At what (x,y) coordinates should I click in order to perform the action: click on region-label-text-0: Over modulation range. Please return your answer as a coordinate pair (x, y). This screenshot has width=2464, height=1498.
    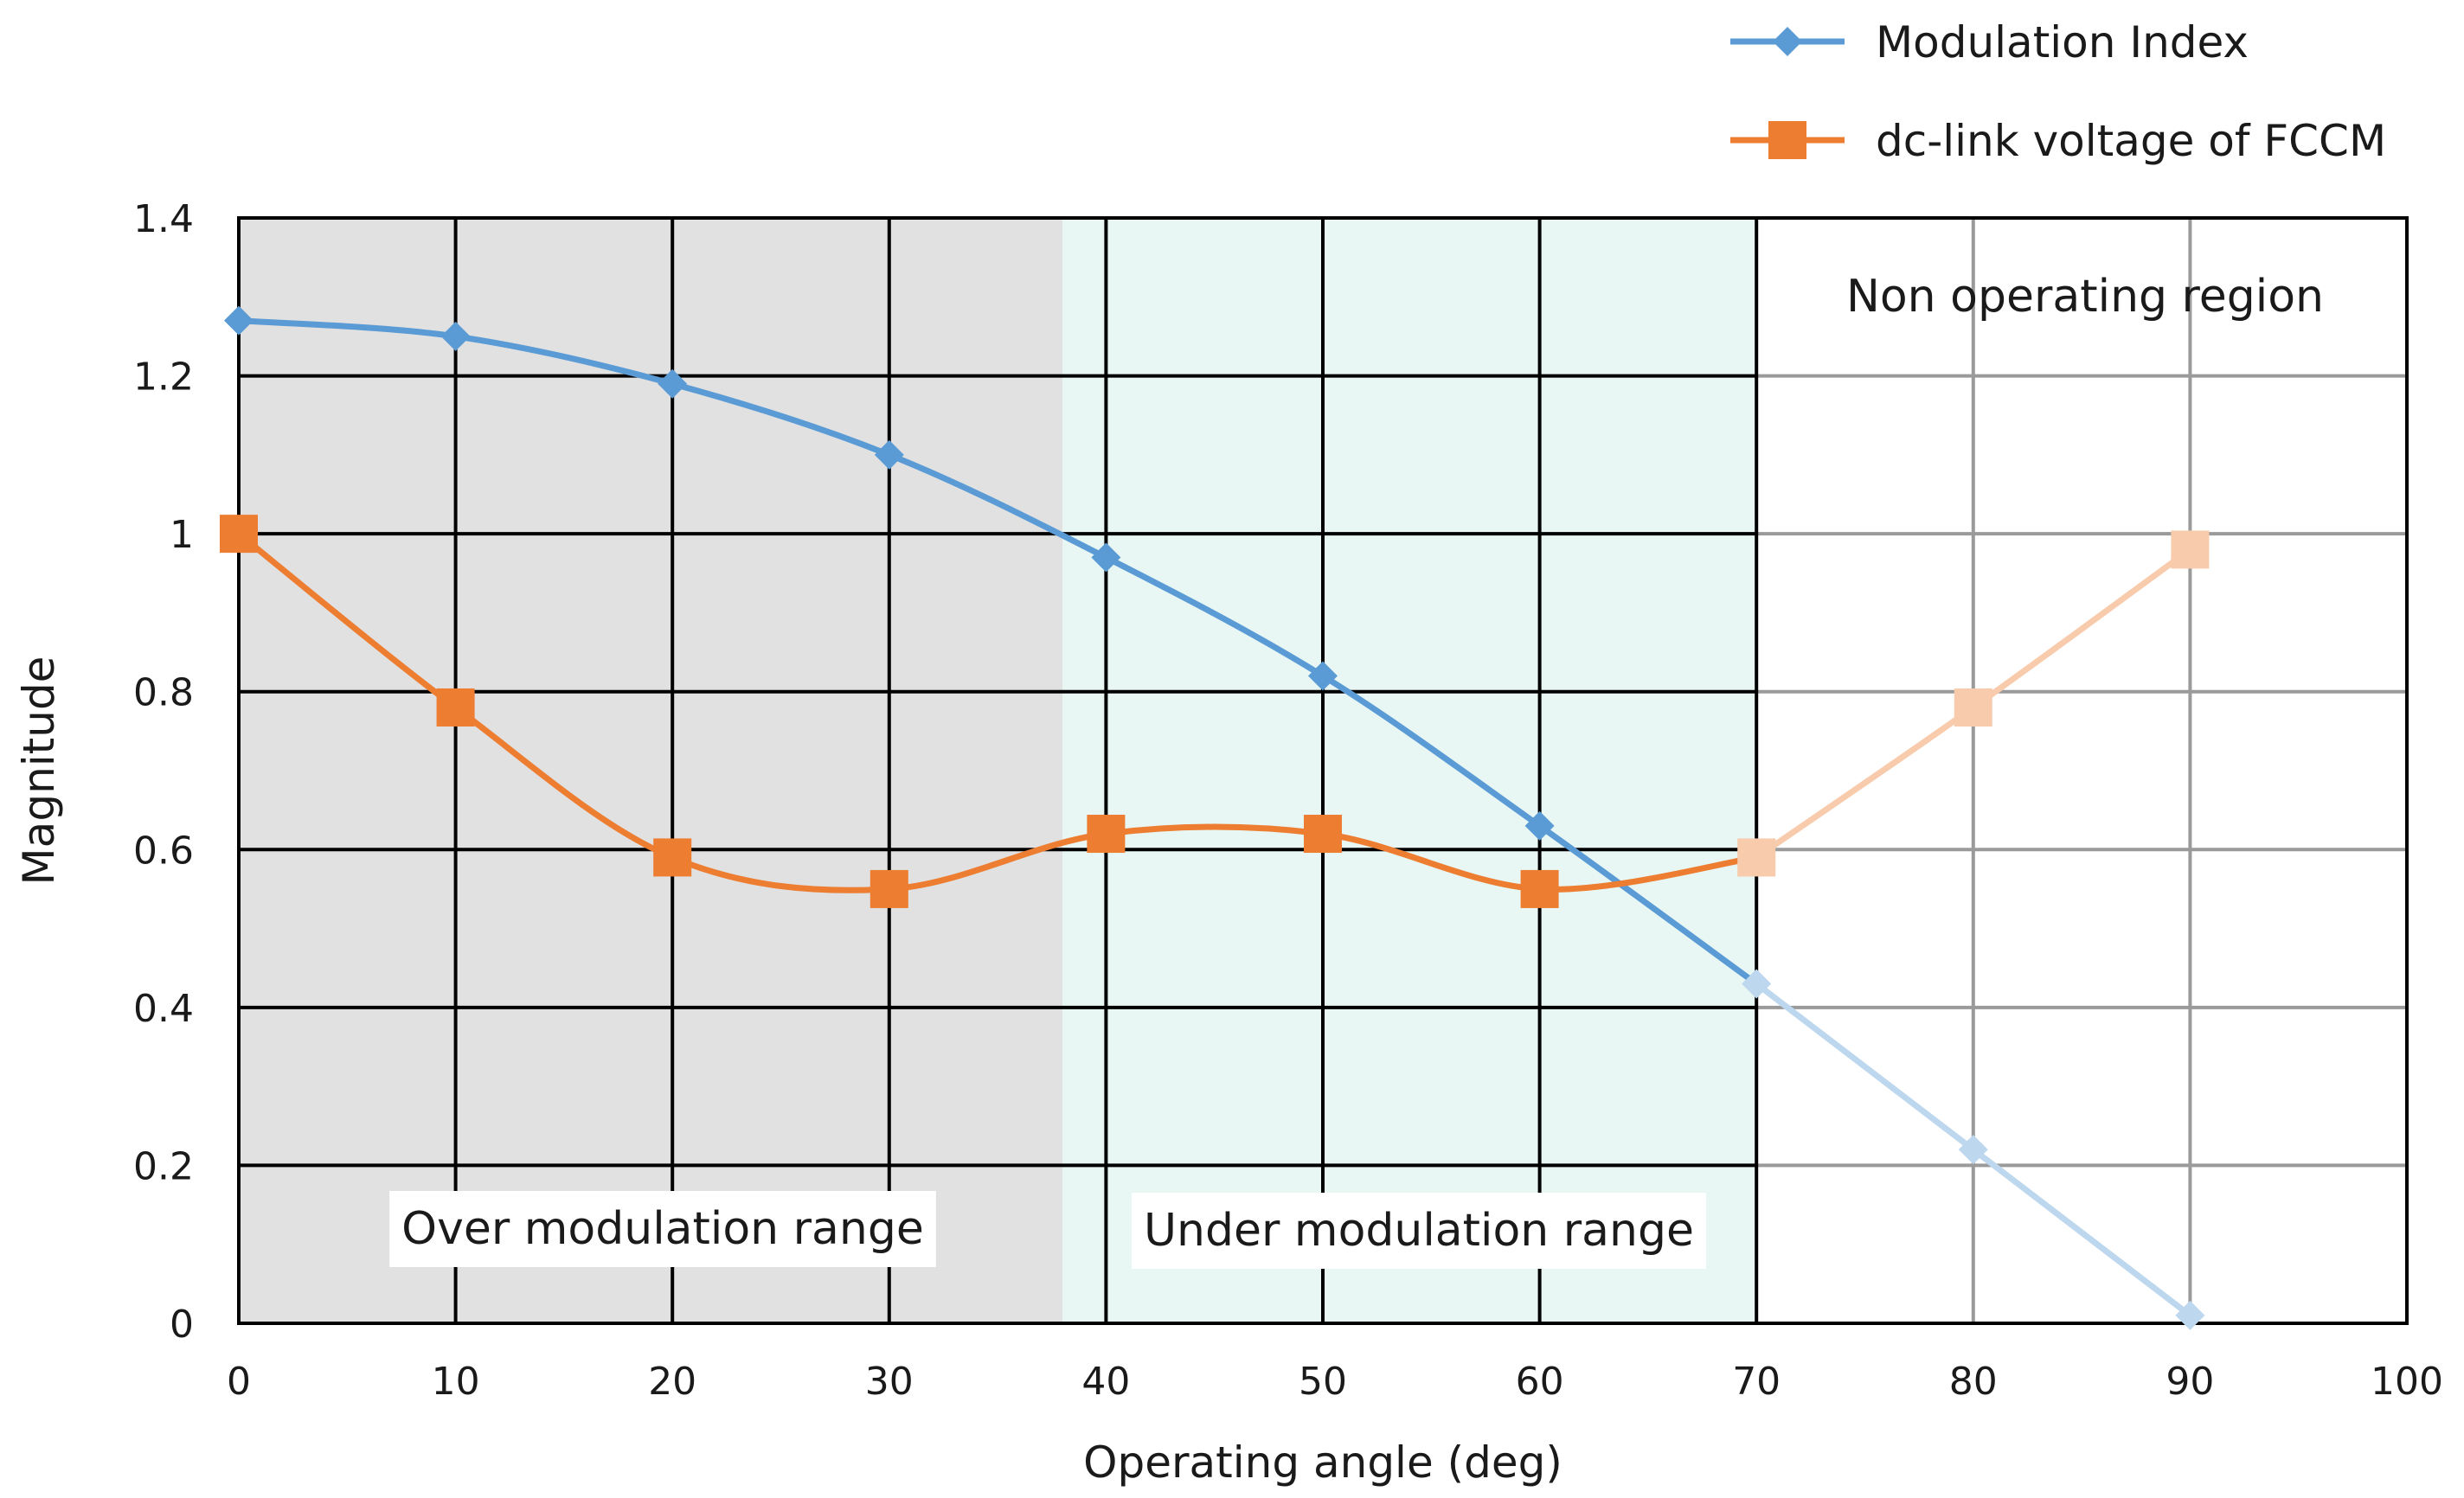
    Looking at the image, I should click on (663, 1229).